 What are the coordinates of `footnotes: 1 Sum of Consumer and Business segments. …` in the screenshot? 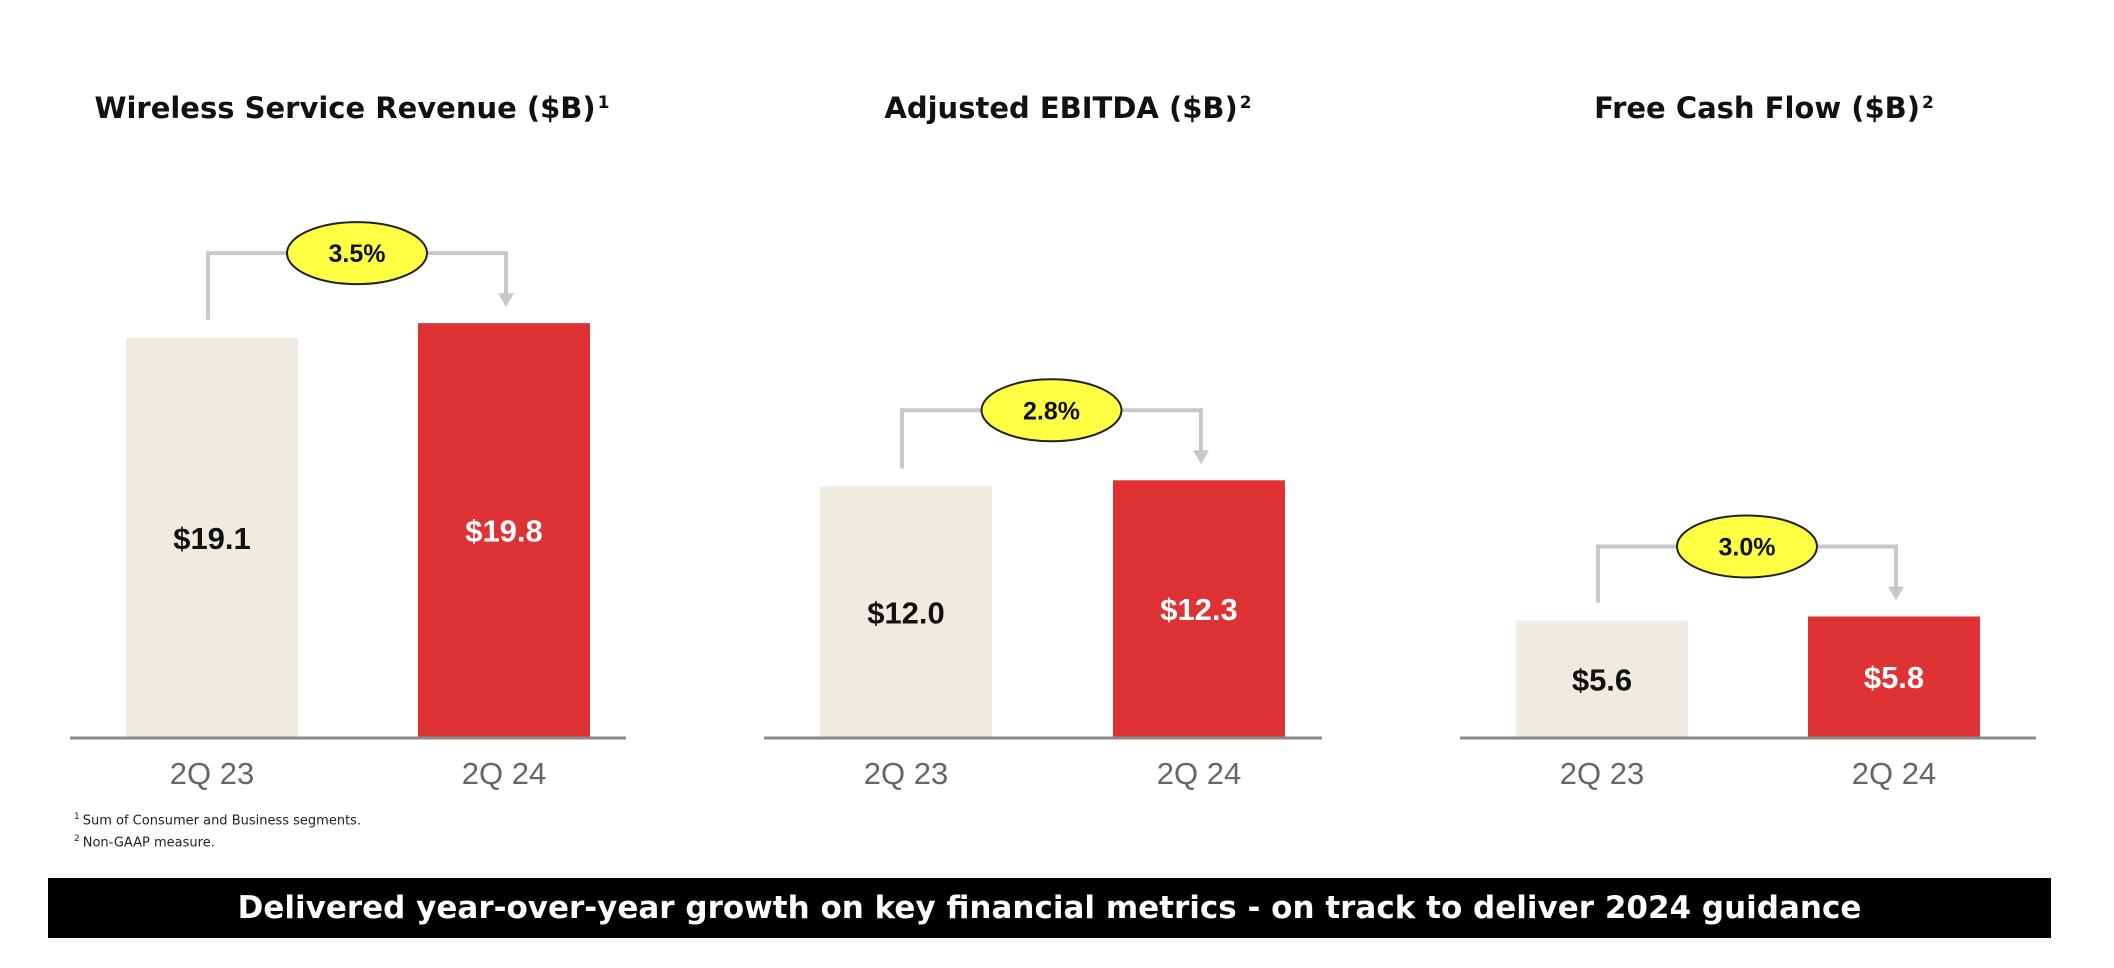 It's located at (217, 830).